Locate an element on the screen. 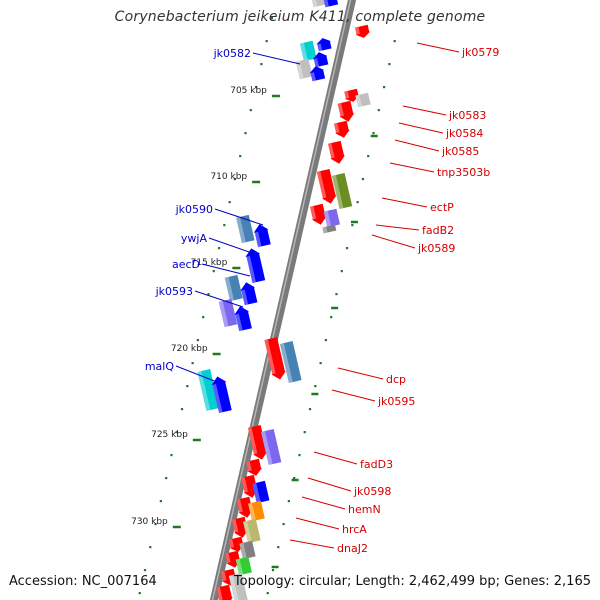  gene-jk0585 is located at coordinates (342, 130).